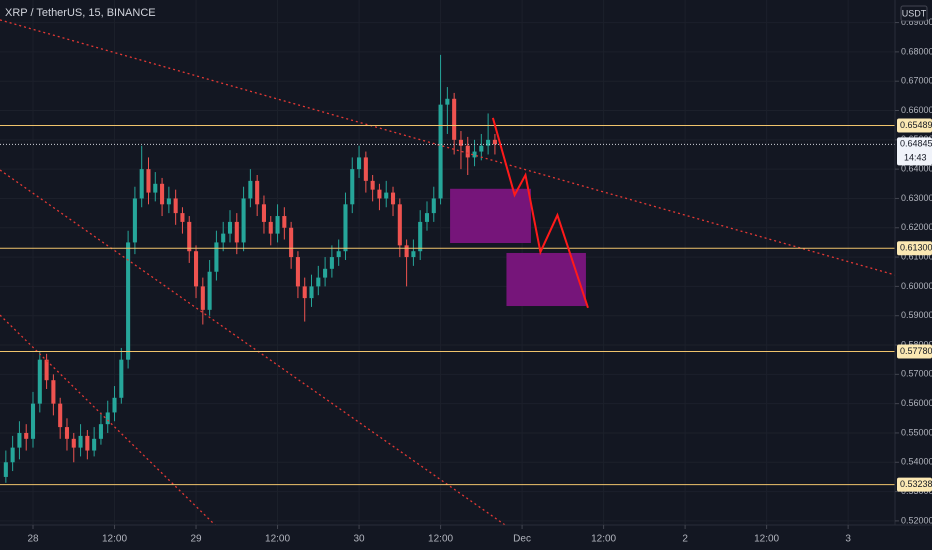 This screenshot has width=932, height=550. What do you see at coordinates (916, 227) in the screenshot?
I see `y-tick-label: 0.62000` at bounding box center [916, 227].